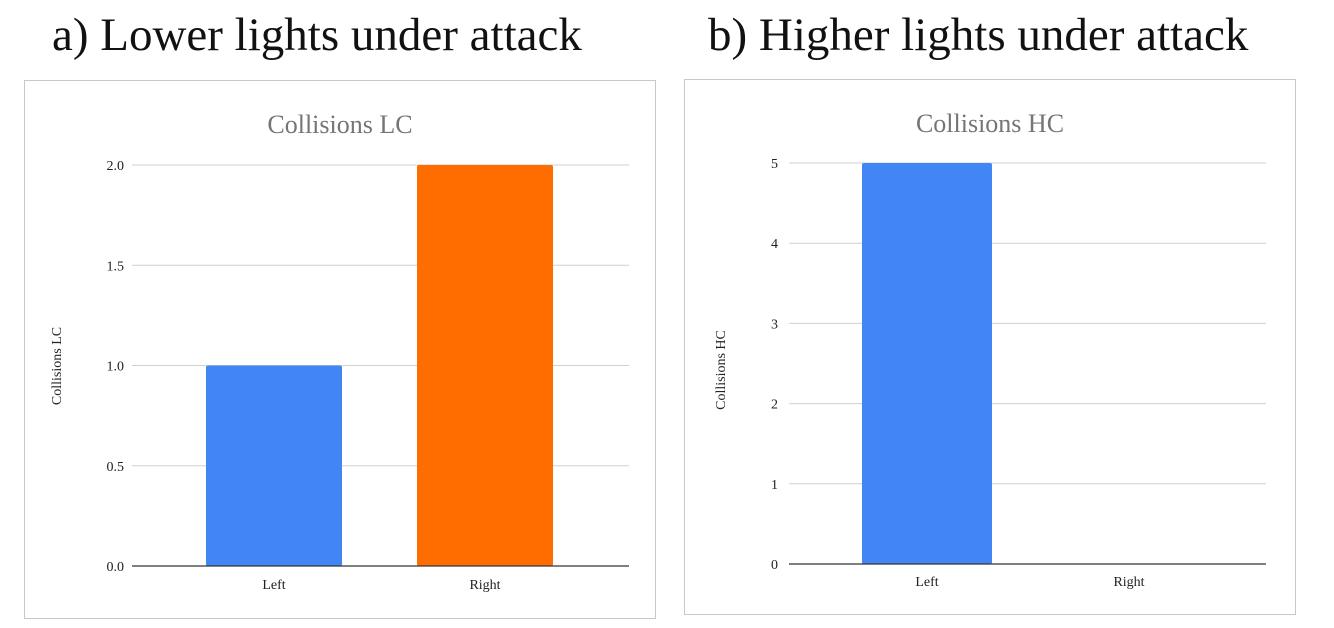  I want to click on chart-a-category-label: Left, so click(273, 585).